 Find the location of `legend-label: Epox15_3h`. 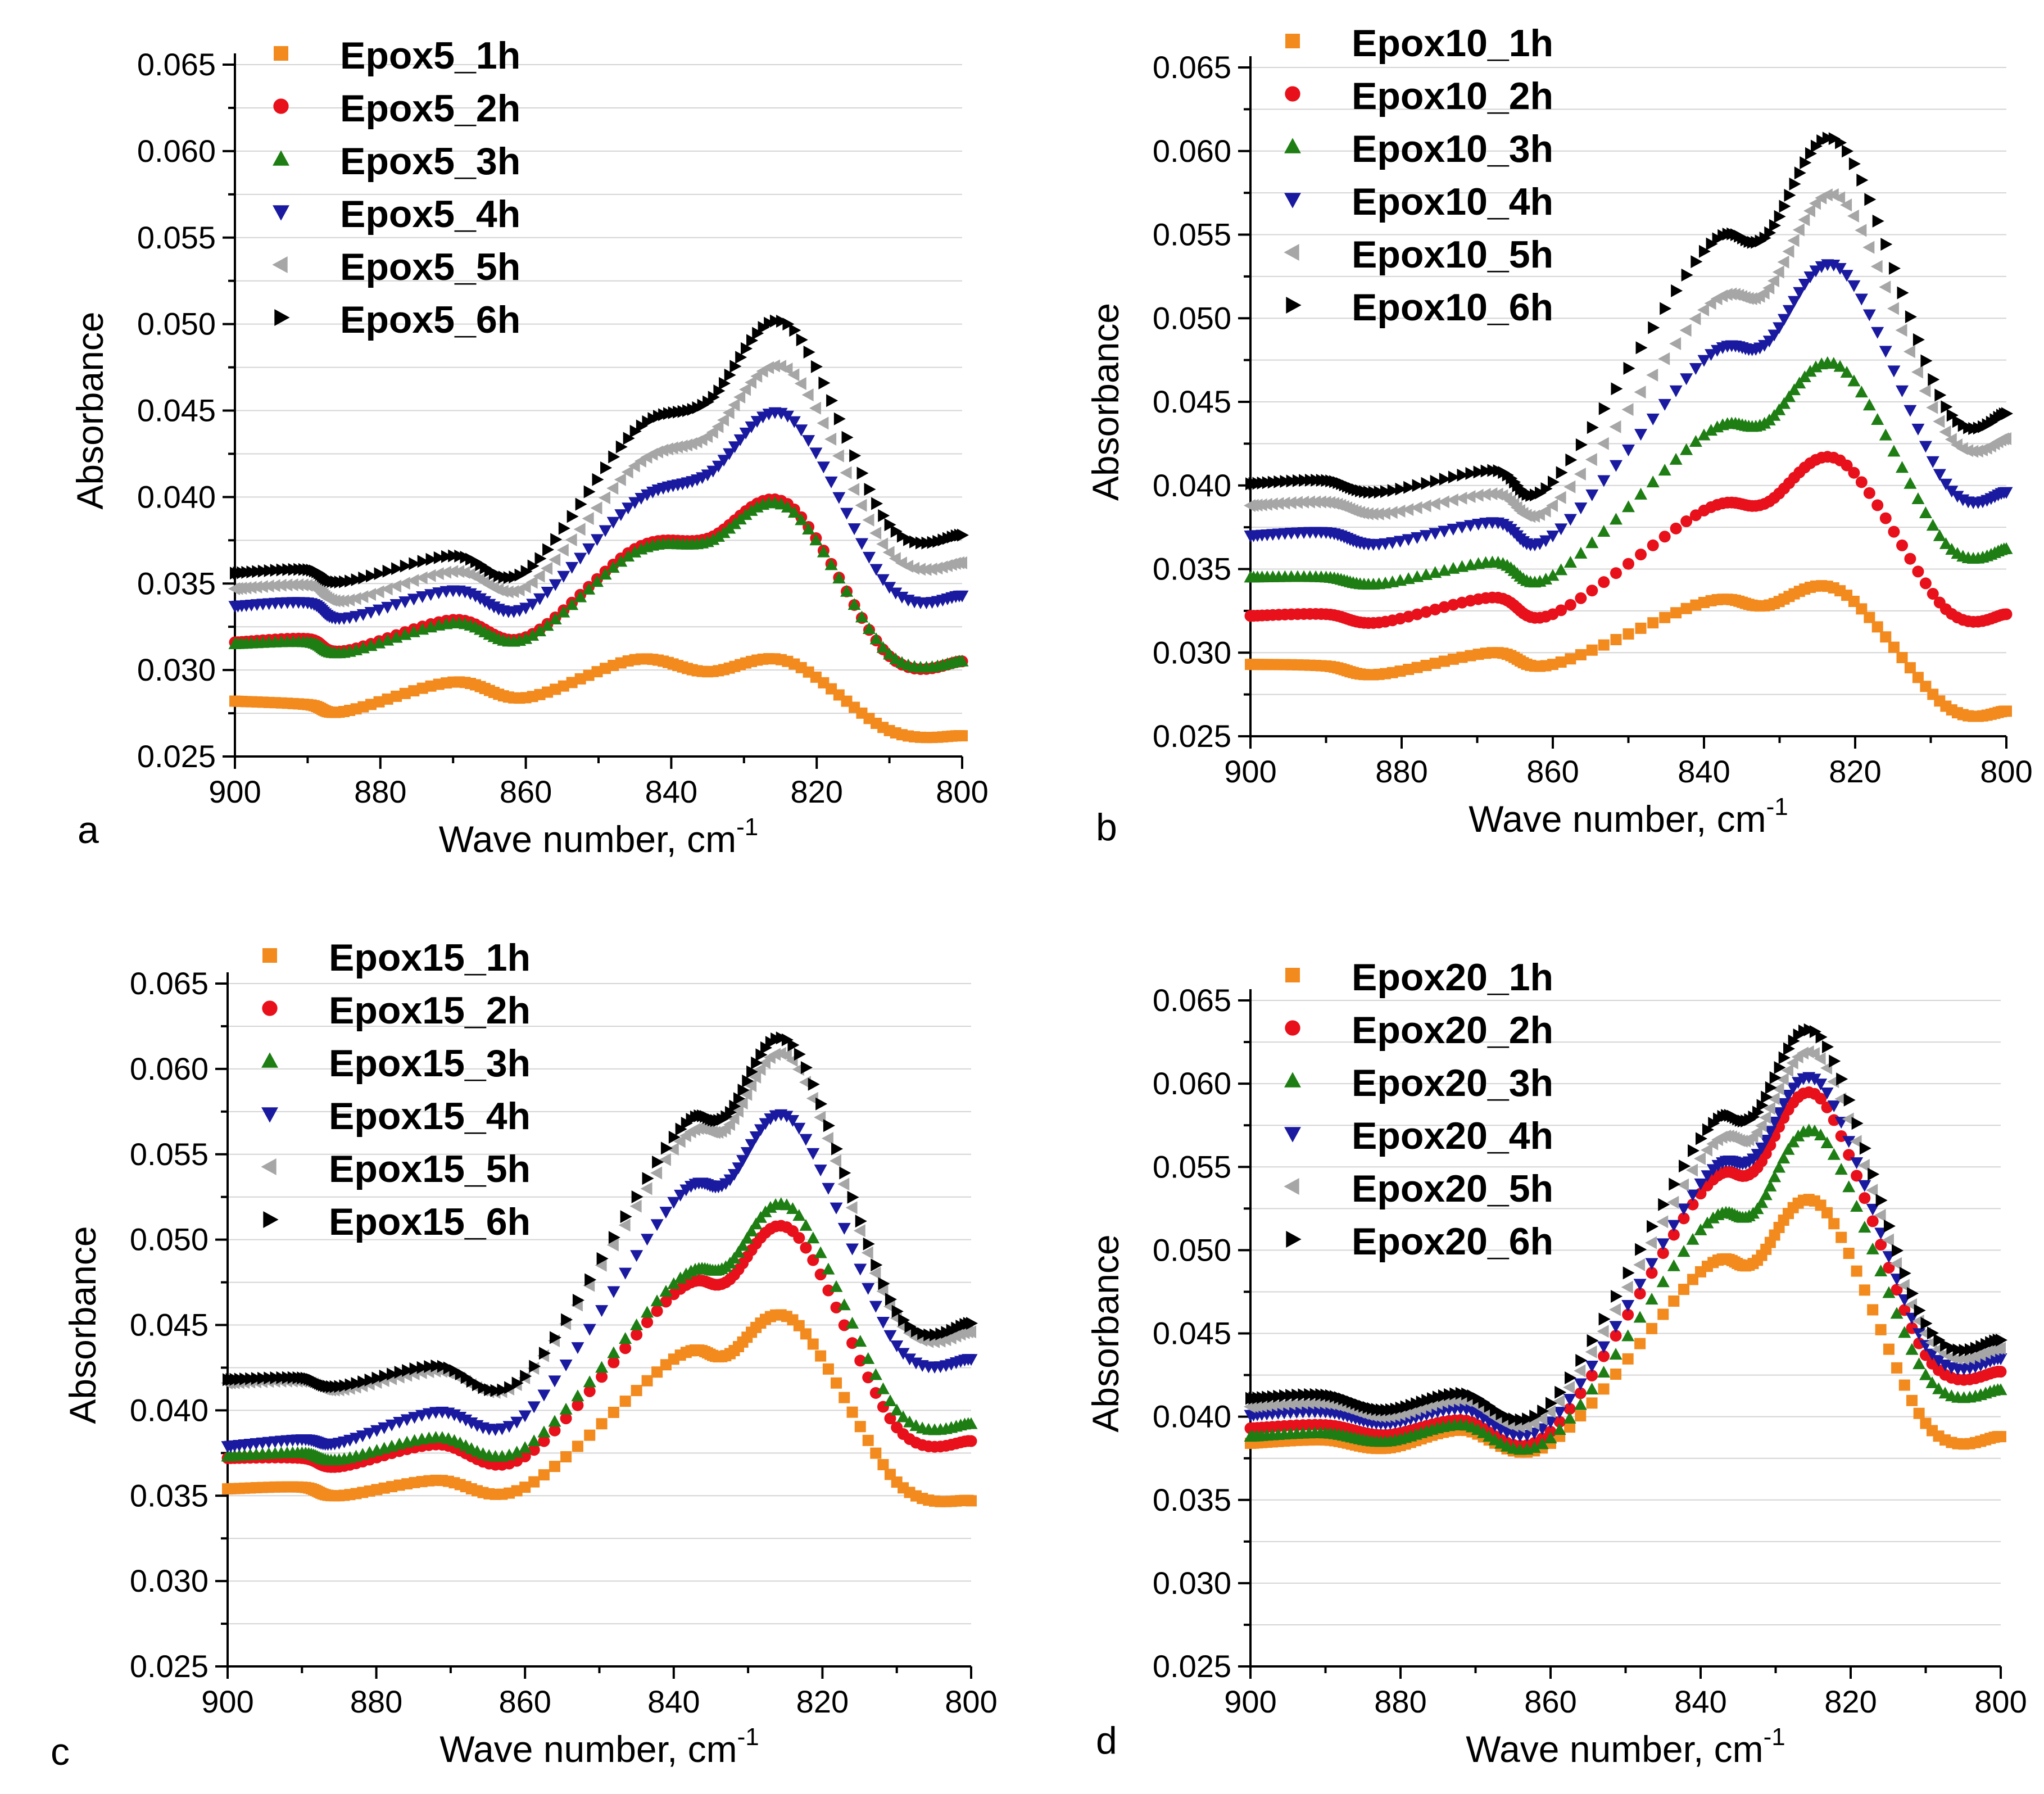

legend-label: Epox15_3h is located at coordinates (430, 1063).